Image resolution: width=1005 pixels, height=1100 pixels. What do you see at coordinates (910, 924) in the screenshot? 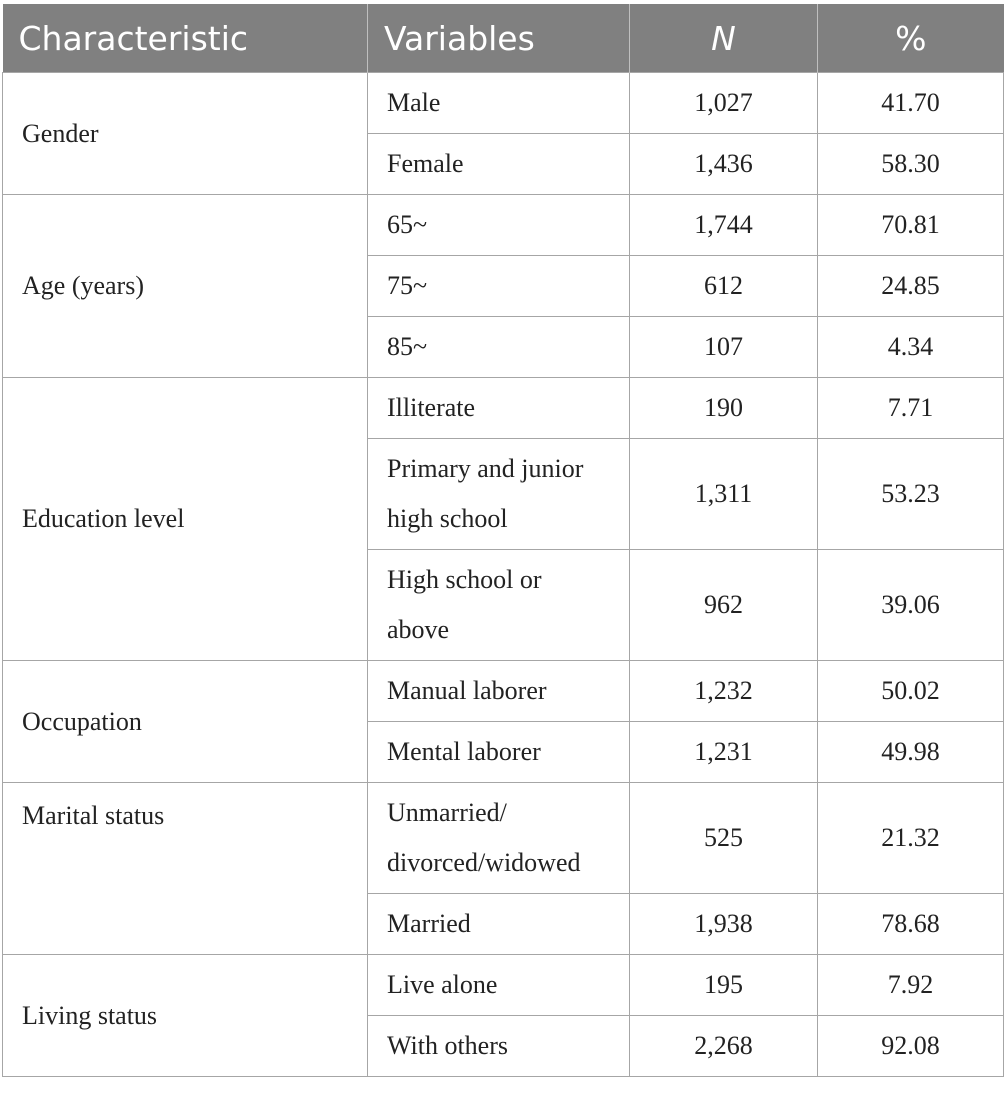
I see `percent-cell: 78.68` at bounding box center [910, 924].